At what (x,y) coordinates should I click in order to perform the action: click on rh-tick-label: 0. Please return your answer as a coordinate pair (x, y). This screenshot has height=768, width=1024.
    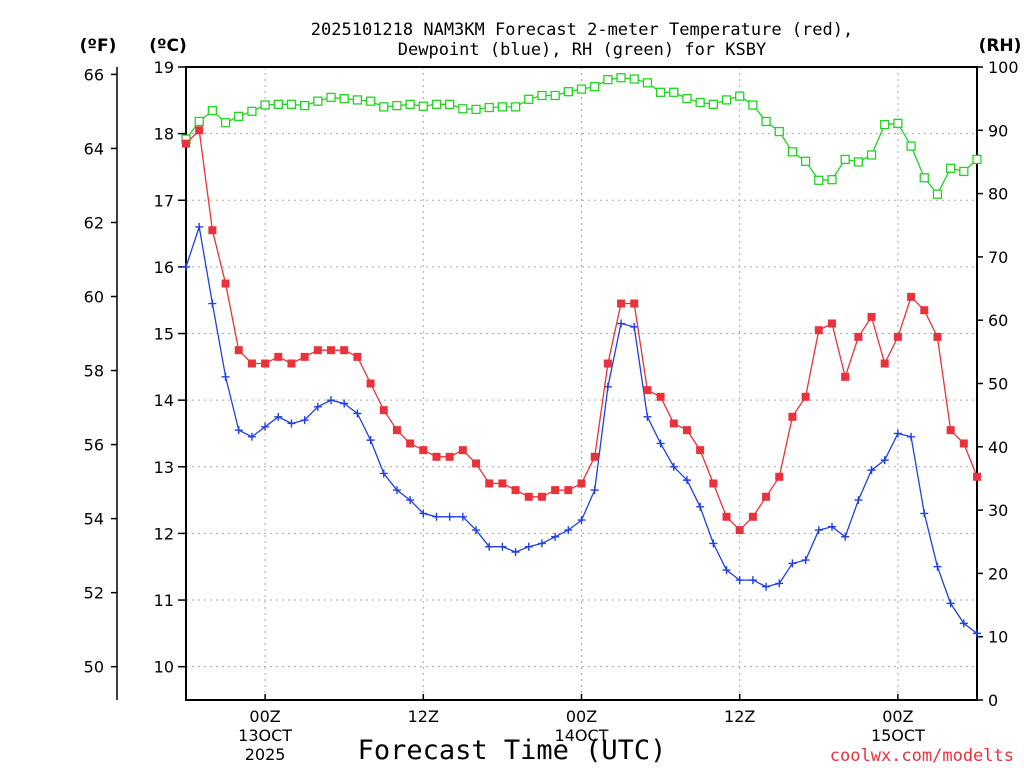
    Looking at the image, I should click on (993, 700).